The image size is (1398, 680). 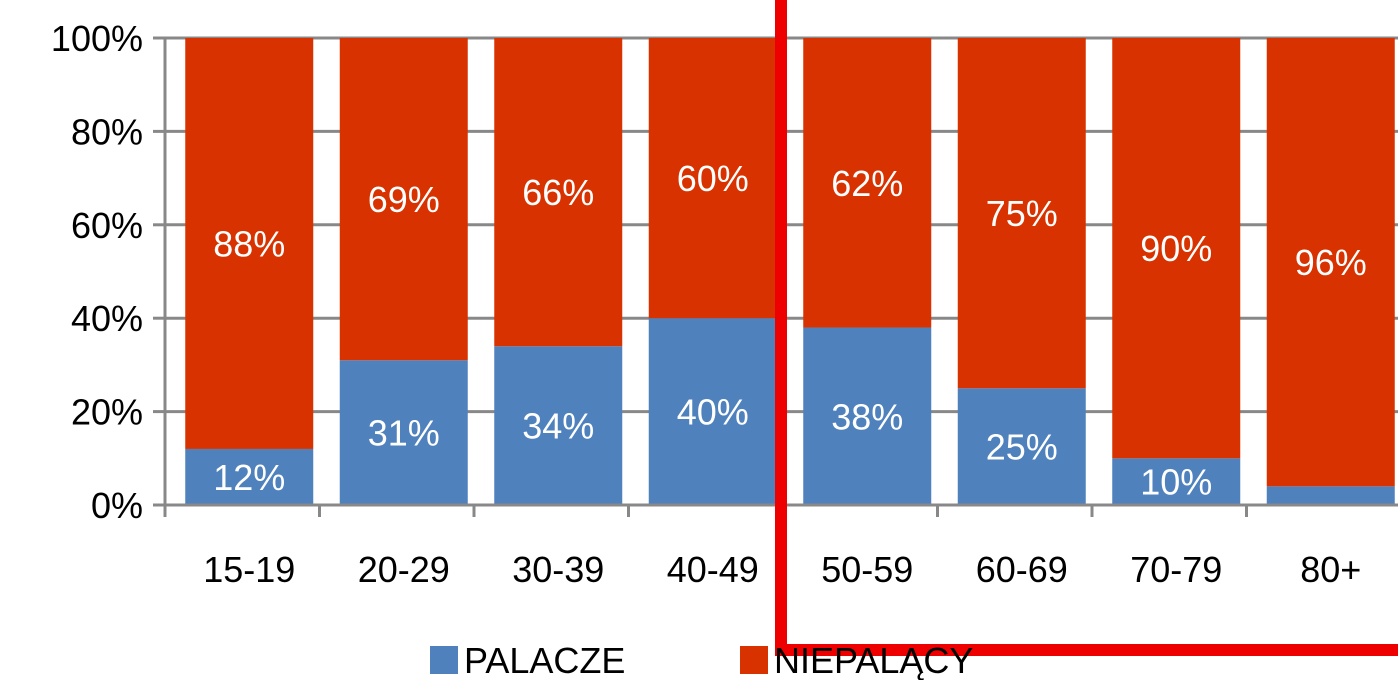 I want to click on y-tick-label: 60%, so click(x=107, y=225).